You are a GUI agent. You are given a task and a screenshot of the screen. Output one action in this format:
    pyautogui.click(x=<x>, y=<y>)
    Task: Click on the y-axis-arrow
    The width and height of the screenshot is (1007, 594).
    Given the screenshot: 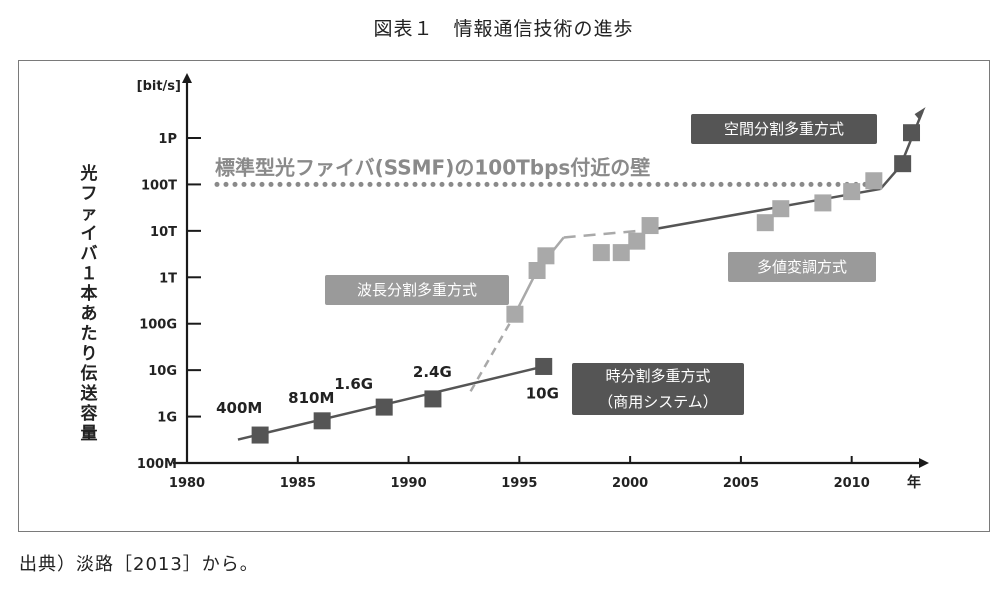 What is the action you would take?
    pyautogui.click(x=187, y=78)
    